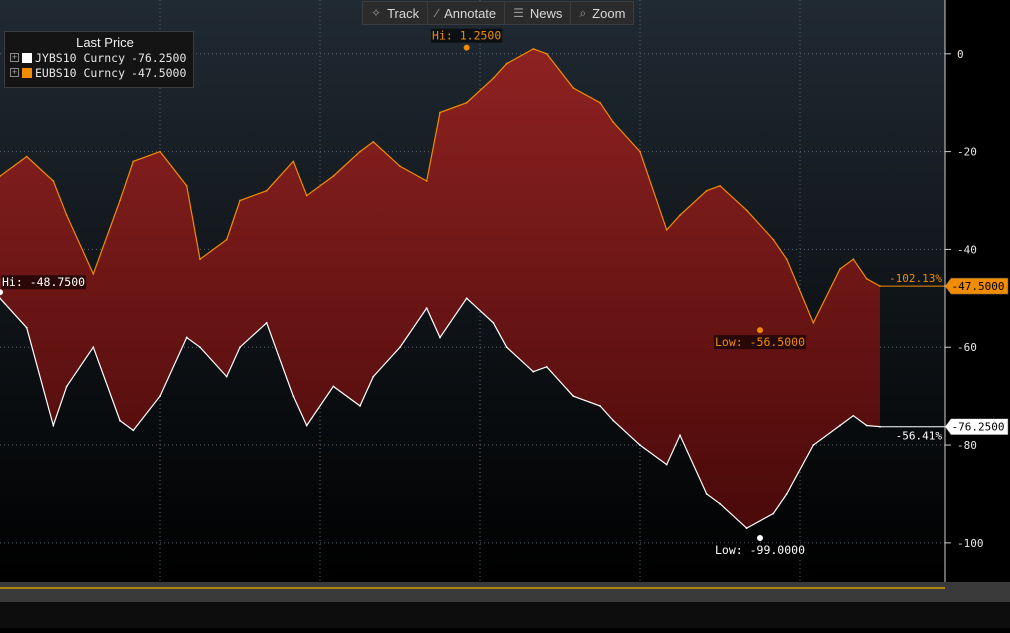  I want to click on news-label: News, so click(546, 13).